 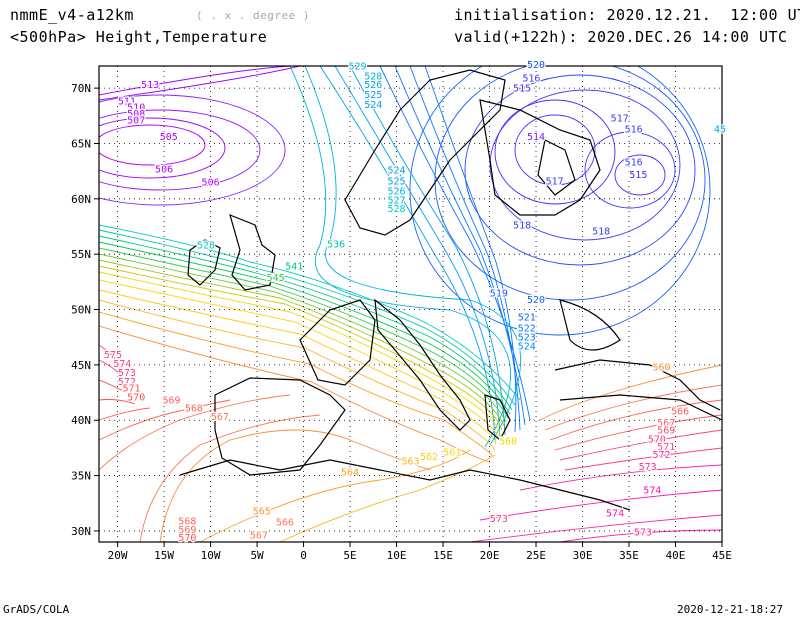 What do you see at coordinates (350, 473) in the screenshot?
I see `contour-label: 564` at bounding box center [350, 473].